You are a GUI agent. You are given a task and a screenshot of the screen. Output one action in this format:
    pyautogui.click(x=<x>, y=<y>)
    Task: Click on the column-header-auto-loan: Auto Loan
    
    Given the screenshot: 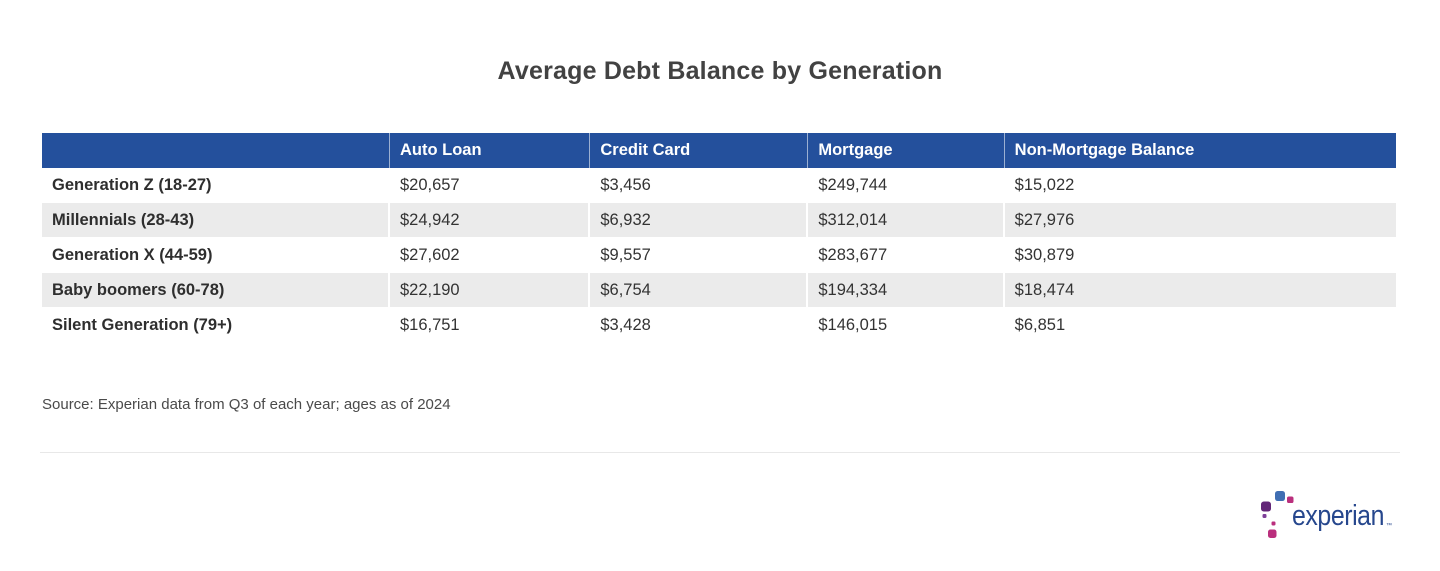 What is the action you would take?
    pyautogui.click(x=490, y=150)
    